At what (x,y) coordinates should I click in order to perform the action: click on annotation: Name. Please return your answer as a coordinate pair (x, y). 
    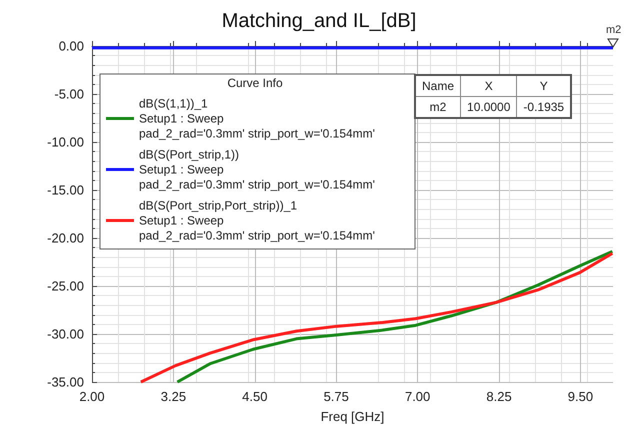
    Looking at the image, I should click on (438, 85).